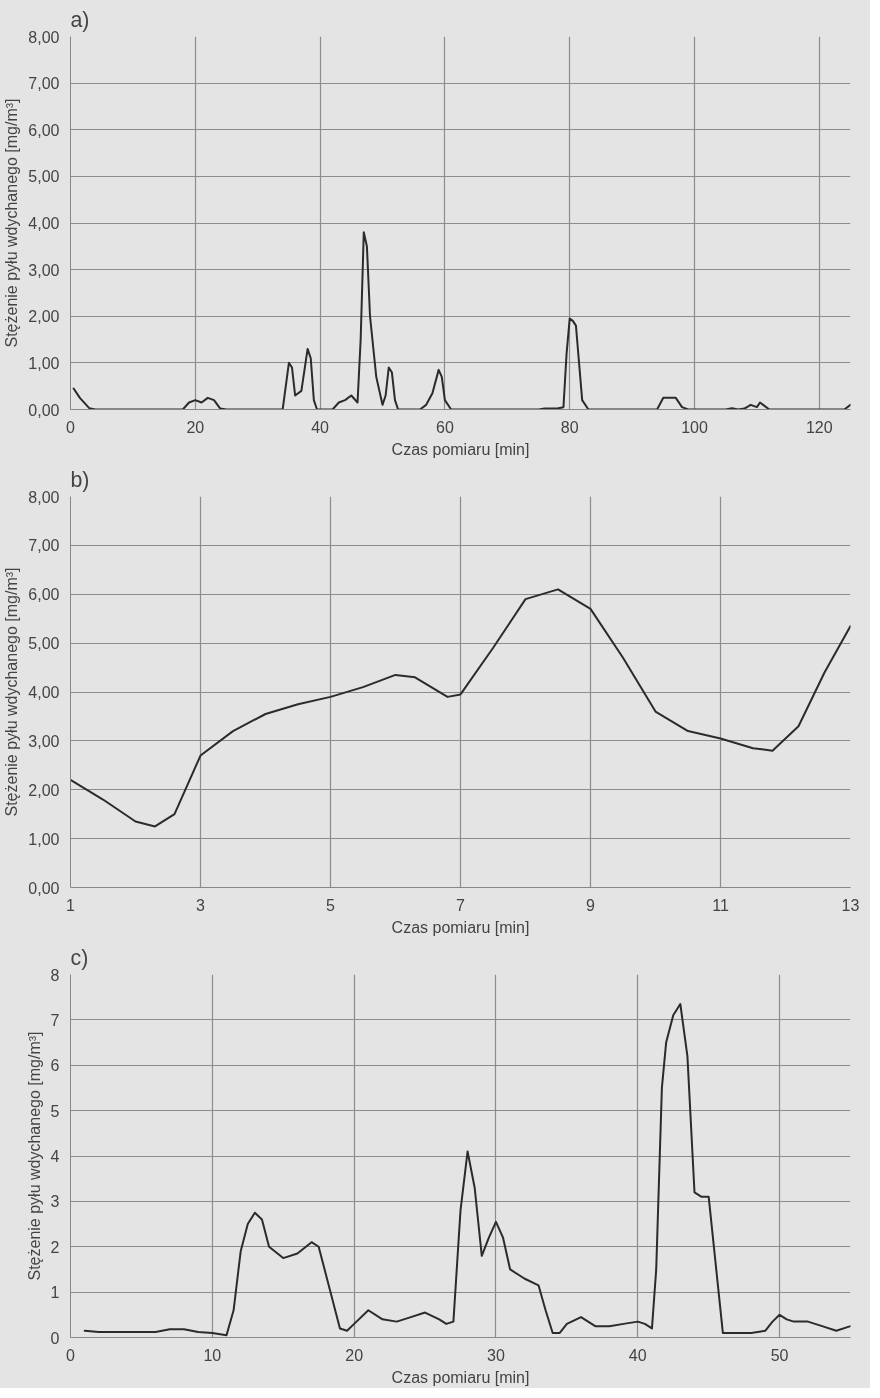 Image resolution: width=880 pixels, height=1398 pixels. I want to click on y-tick-label: 0, so click(55, 1338).